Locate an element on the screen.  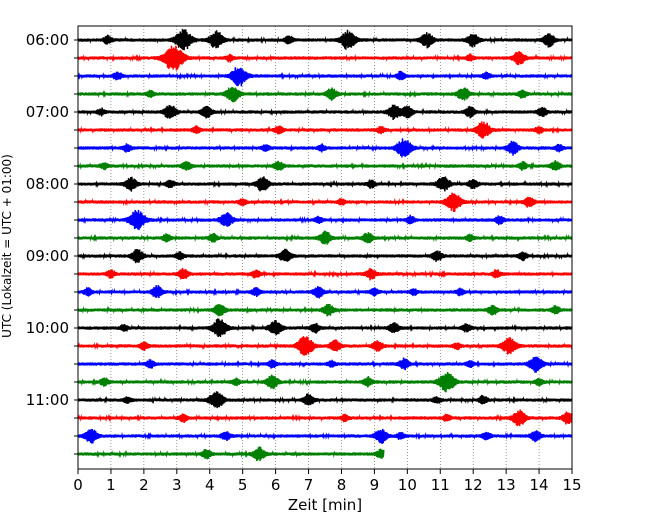
x-axis-ticks: 0 1 2 3 4 5 6 7 8 9 10 11 12 13 14 15 is located at coordinates (327, 481).